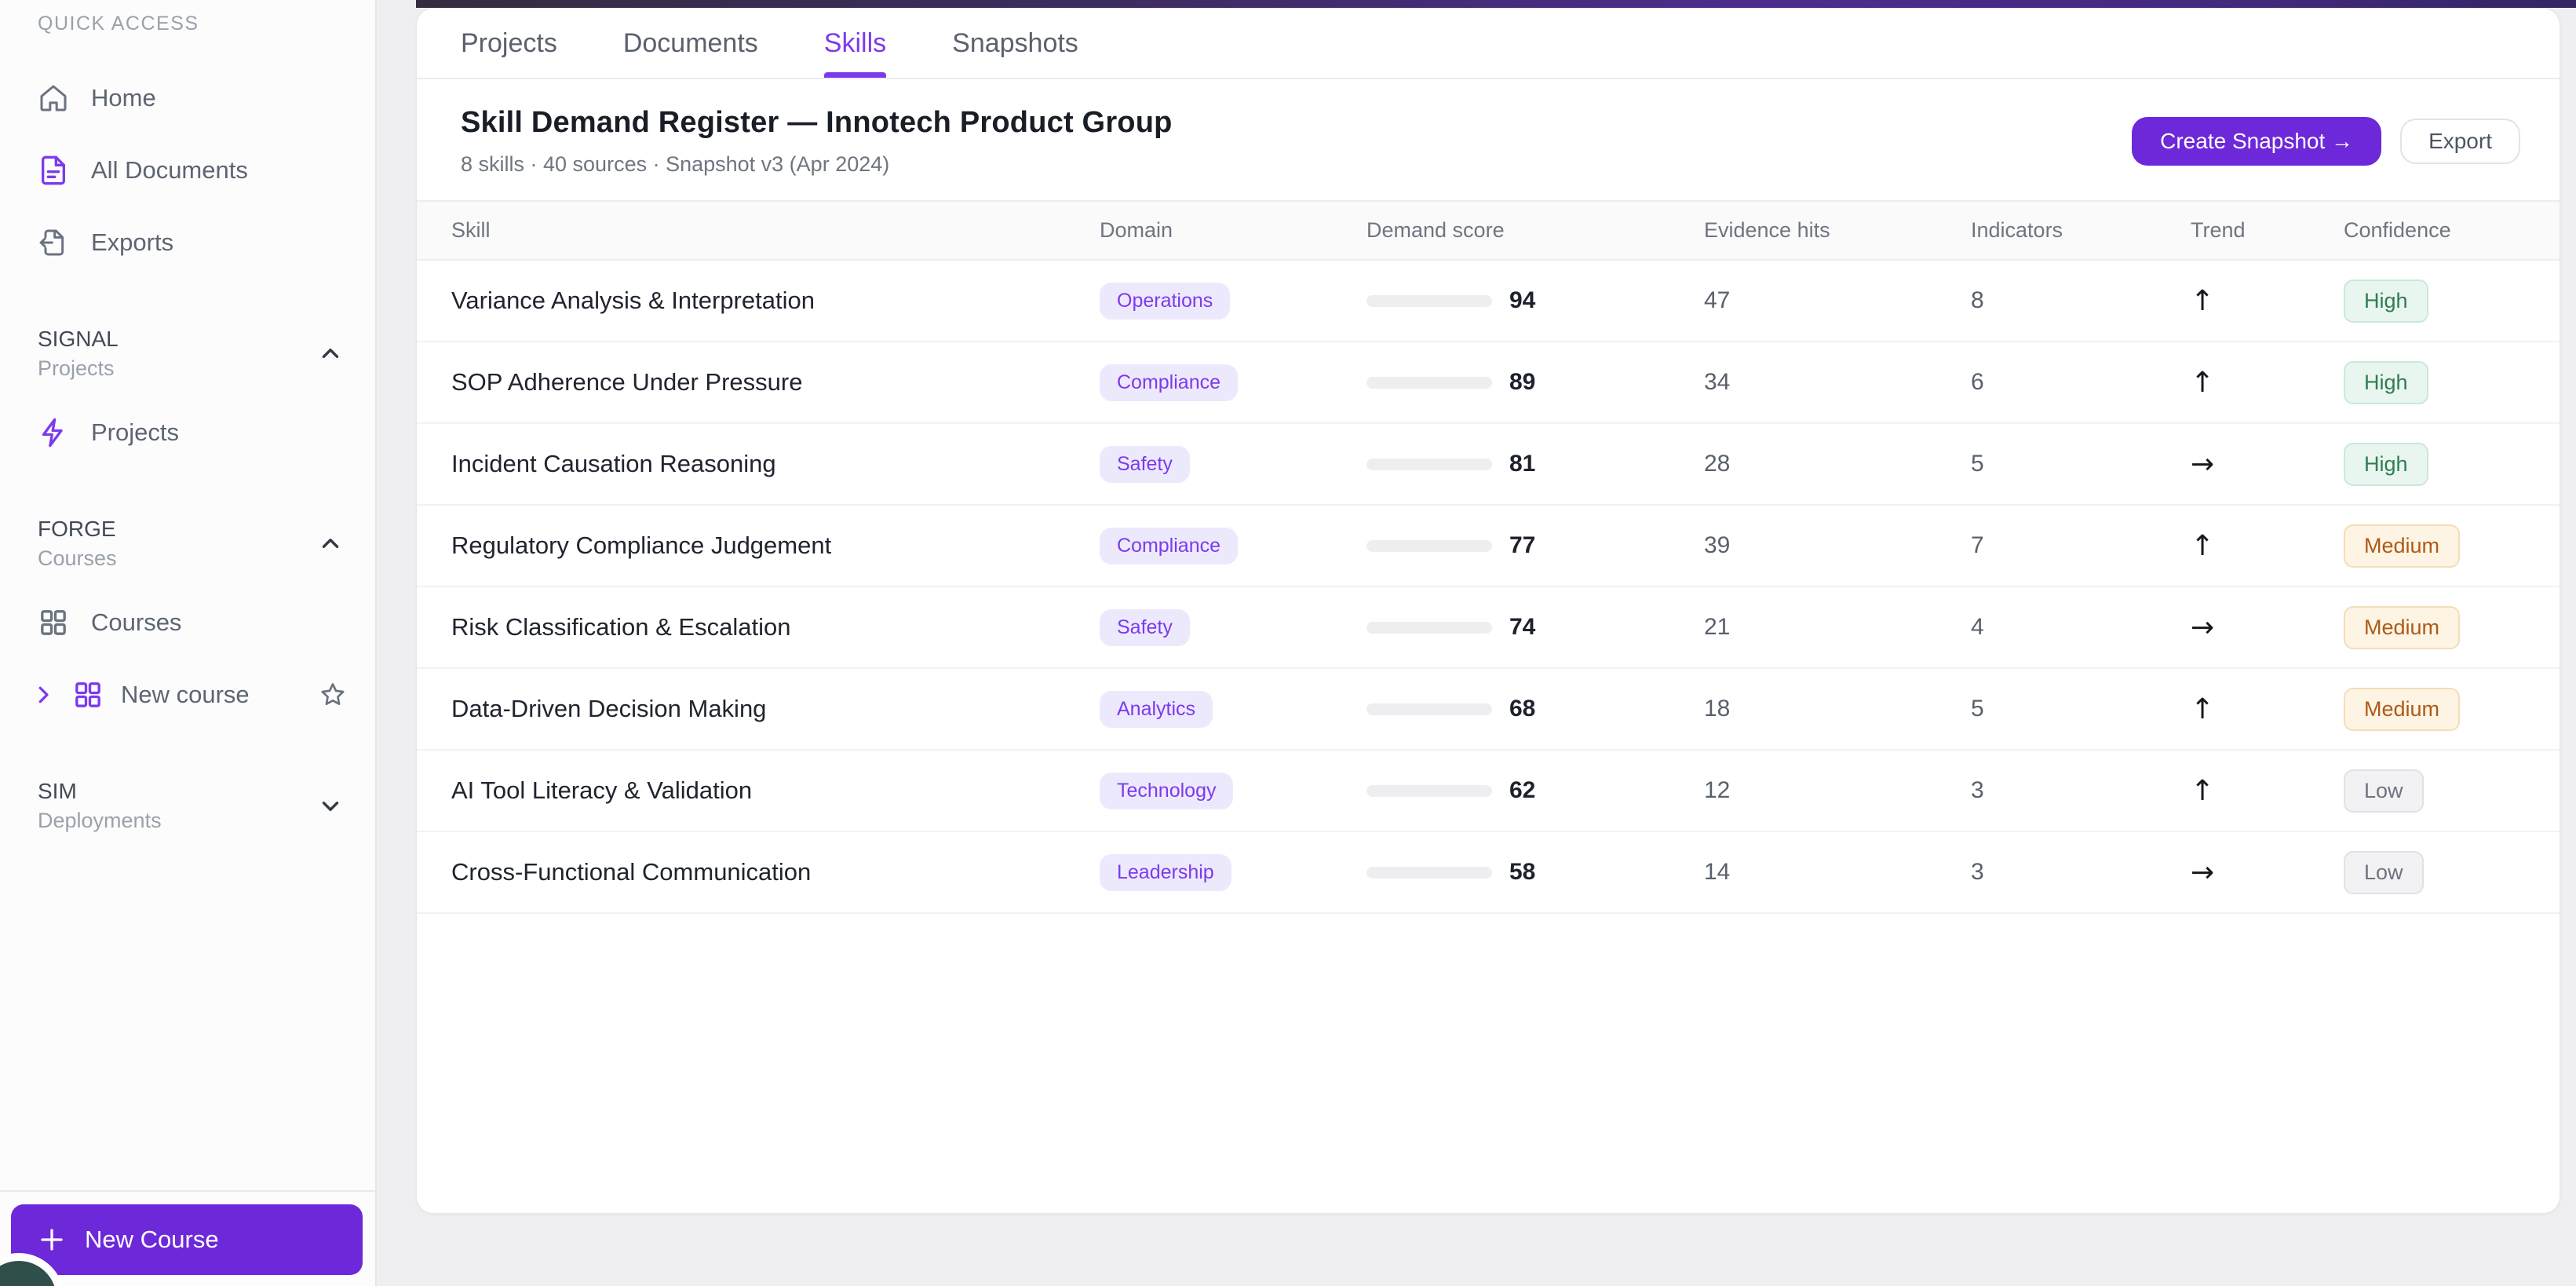  I want to click on trend-arrow-icon: →, so click(2203, 464).